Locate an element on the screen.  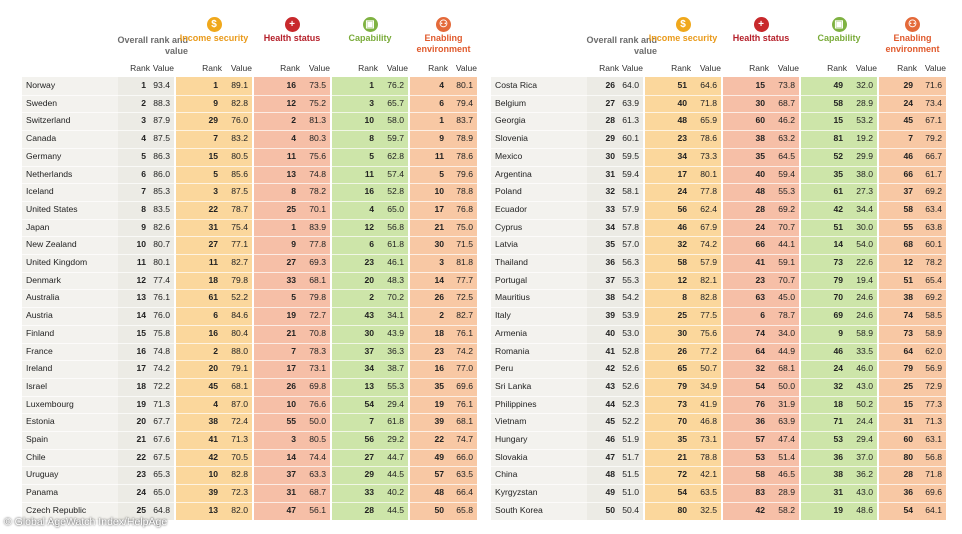
rank-cell: 43 is located at coordinates (369, 315).